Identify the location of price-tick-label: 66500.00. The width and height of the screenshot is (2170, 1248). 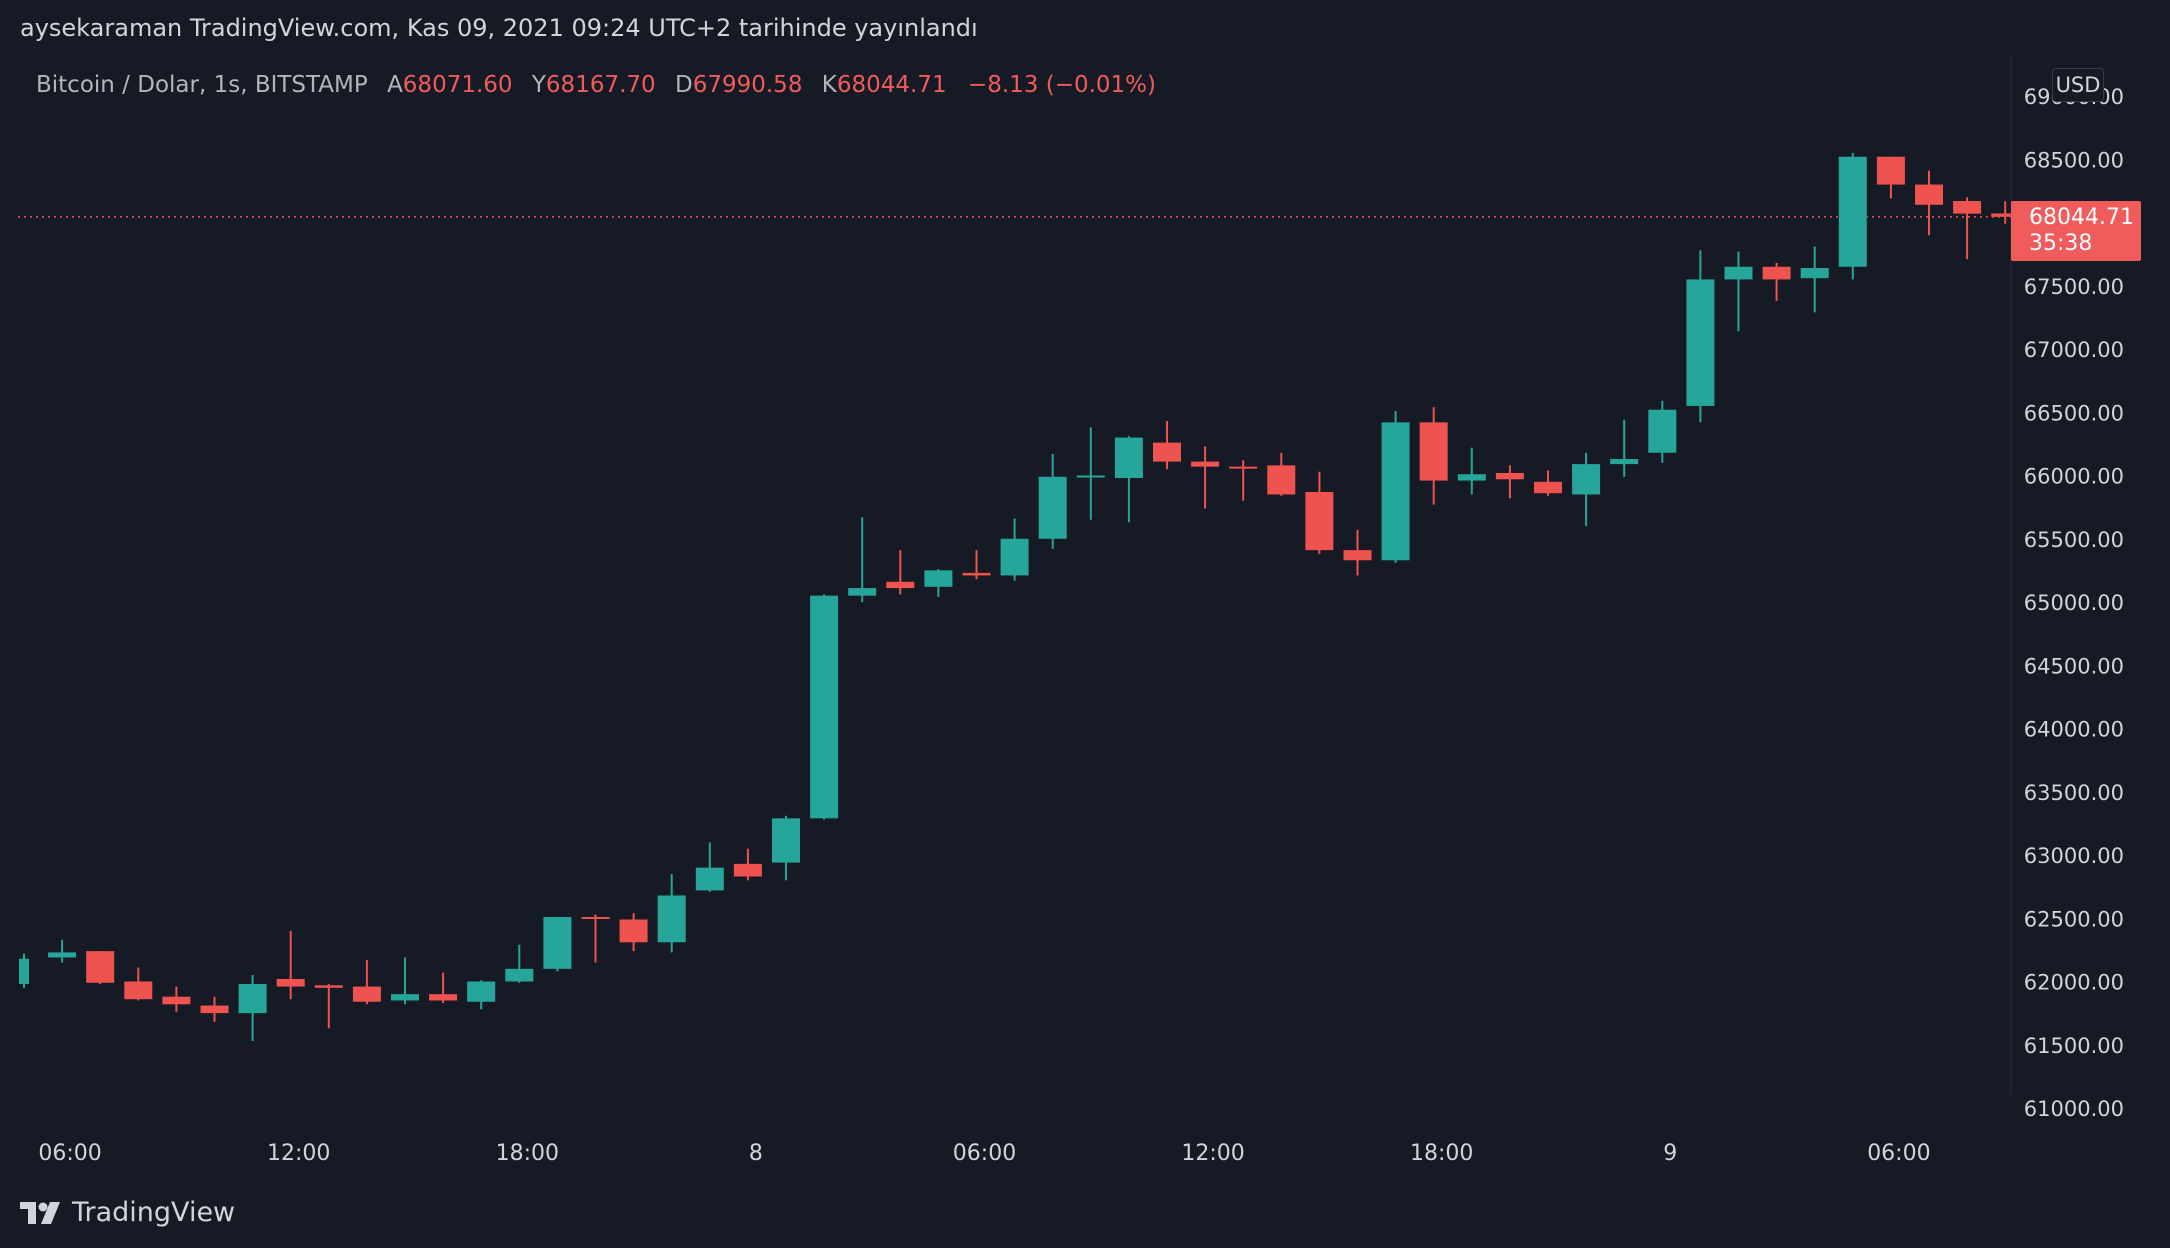
(2074, 413).